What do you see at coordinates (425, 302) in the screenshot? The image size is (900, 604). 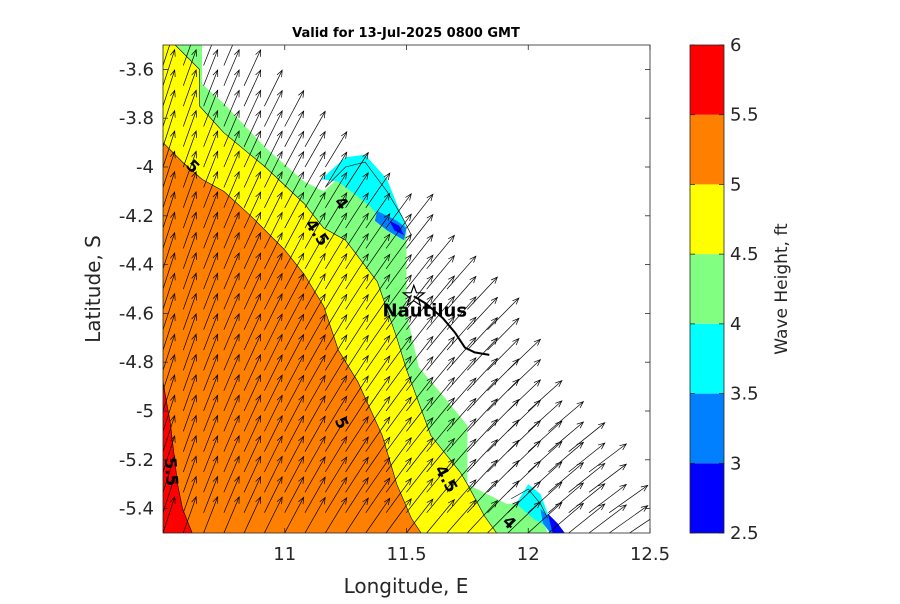 I see `station-marker: Nautilus` at bounding box center [425, 302].